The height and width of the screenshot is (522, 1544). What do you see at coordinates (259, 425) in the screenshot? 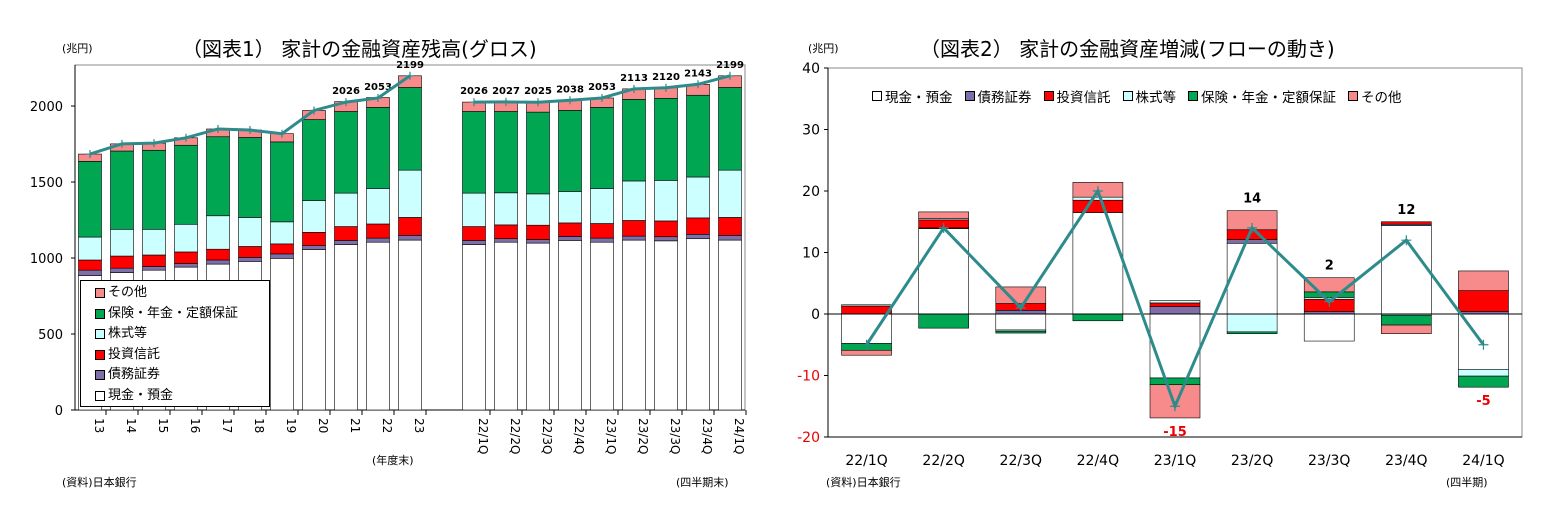
I see `chart1-x-tick-label: 18` at bounding box center [259, 425].